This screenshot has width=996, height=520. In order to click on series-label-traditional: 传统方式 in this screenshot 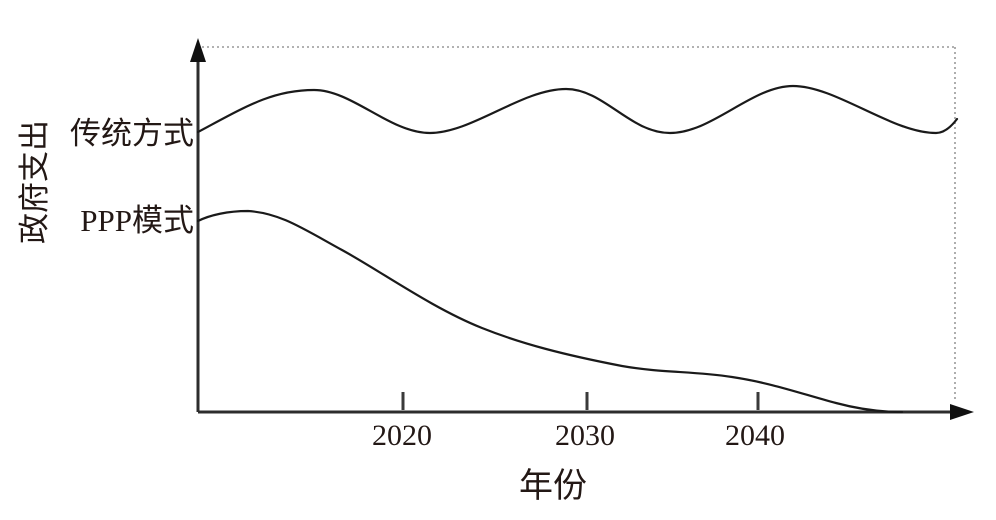, I will do `click(132, 133)`.